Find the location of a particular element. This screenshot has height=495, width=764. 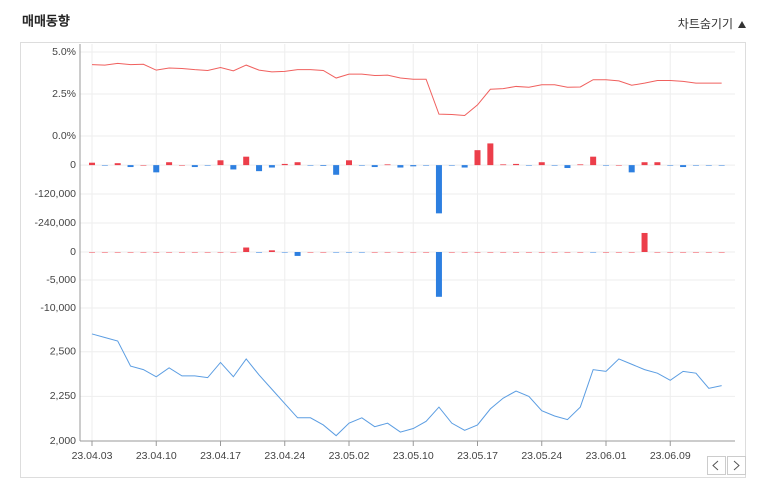

x-tick-label: 23.05.02 is located at coordinates (349, 456).